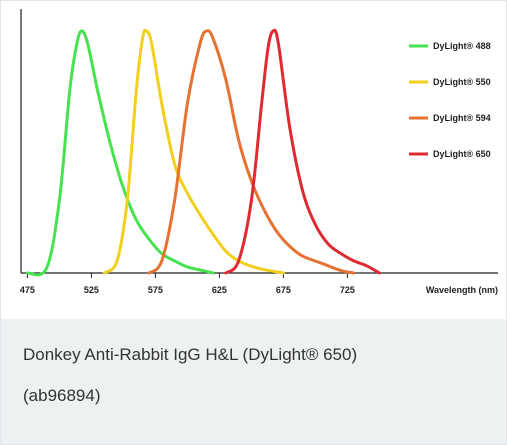 The width and height of the screenshot is (507, 445). I want to click on legend-label-dylight-488: DyLight® 488, so click(462, 46).